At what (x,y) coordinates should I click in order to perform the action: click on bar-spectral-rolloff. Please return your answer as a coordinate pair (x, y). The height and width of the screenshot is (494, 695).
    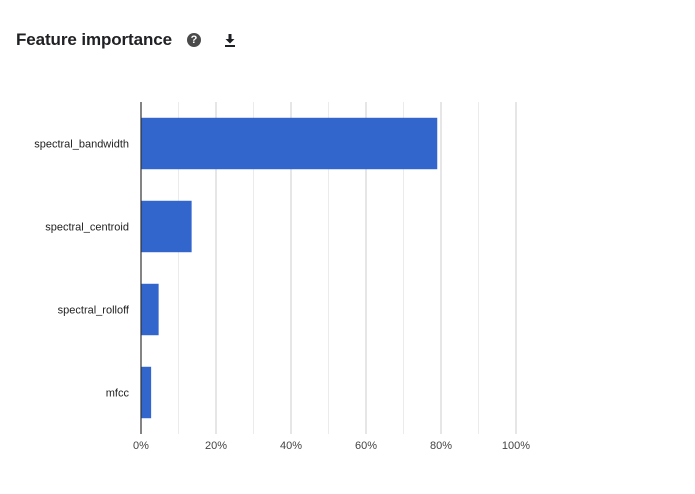
    Looking at the image, I should click on (150, 309).